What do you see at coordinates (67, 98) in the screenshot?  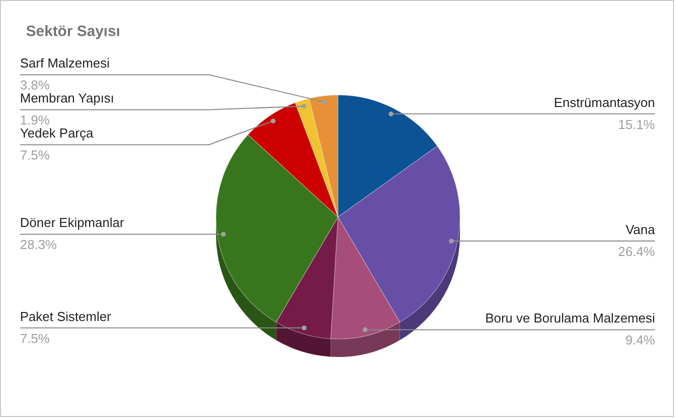 I see `slice-label: Membran Yapısı` at bounding box center [67, 98].